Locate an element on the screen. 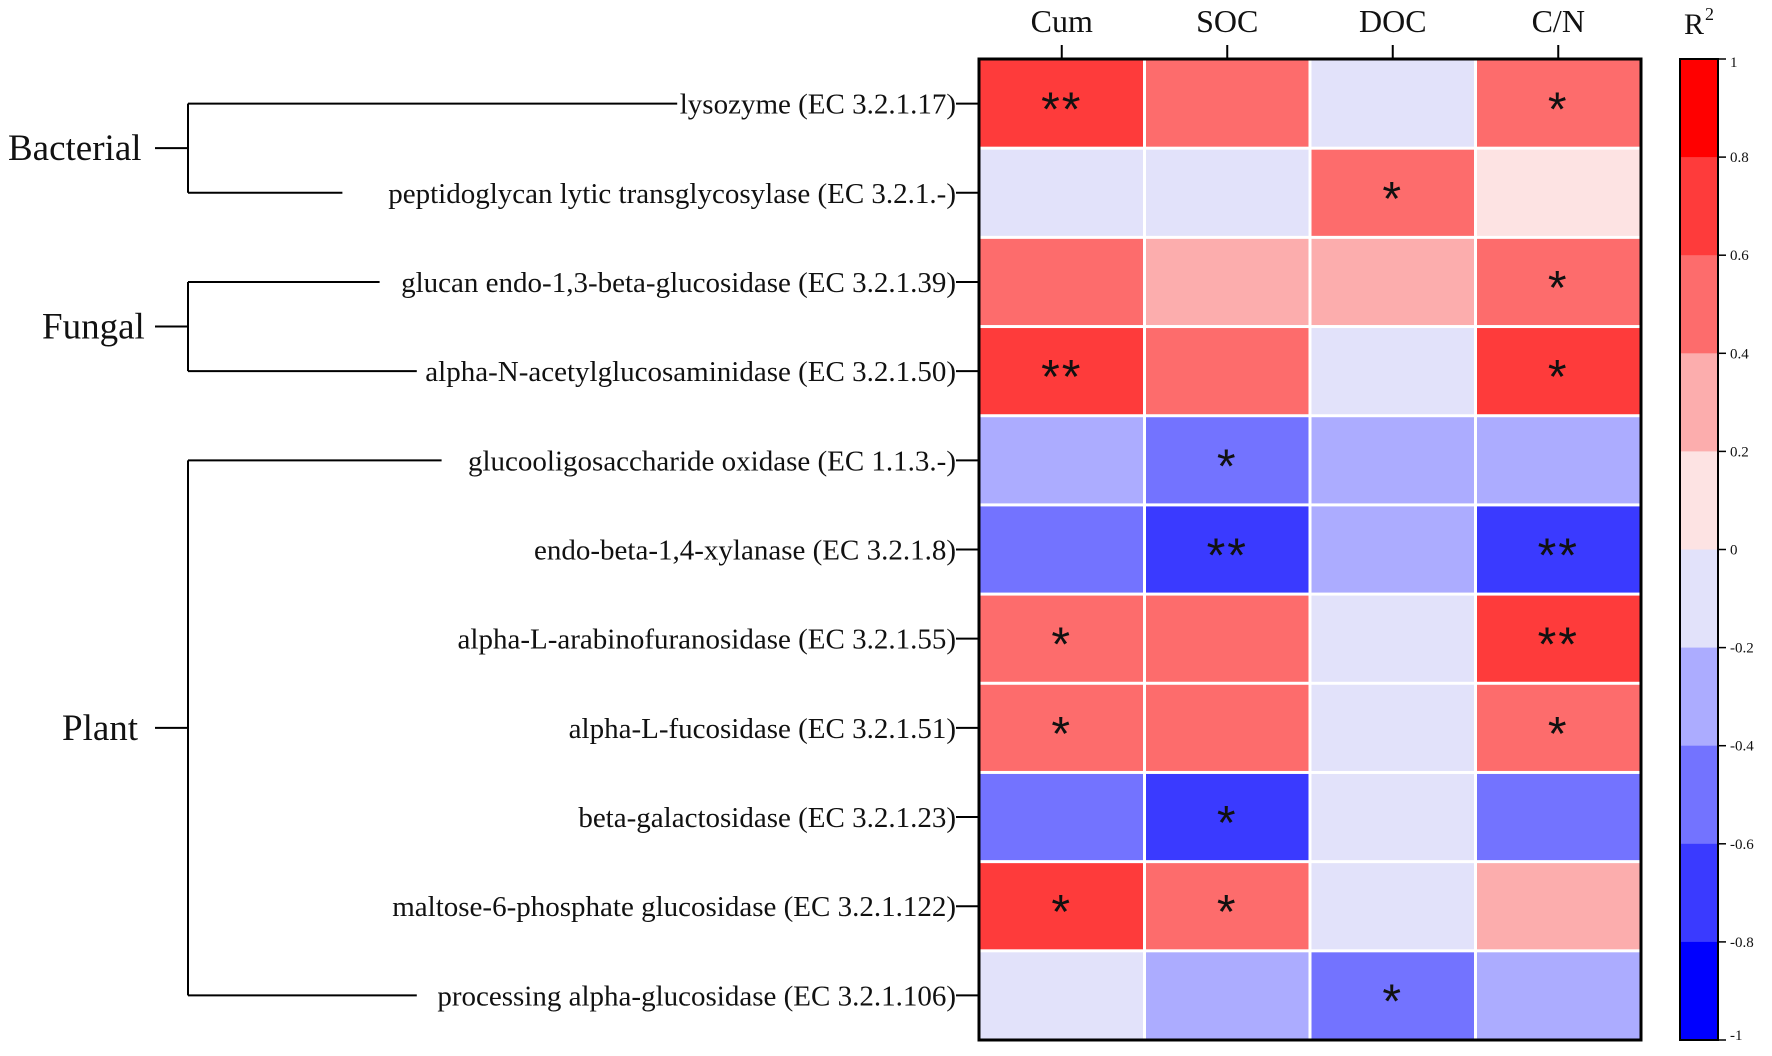 The image size is (1772, 1056). row-label-8: beta-galactosidase (EC 3.2.1.23) is located at coordinates (767, 818).